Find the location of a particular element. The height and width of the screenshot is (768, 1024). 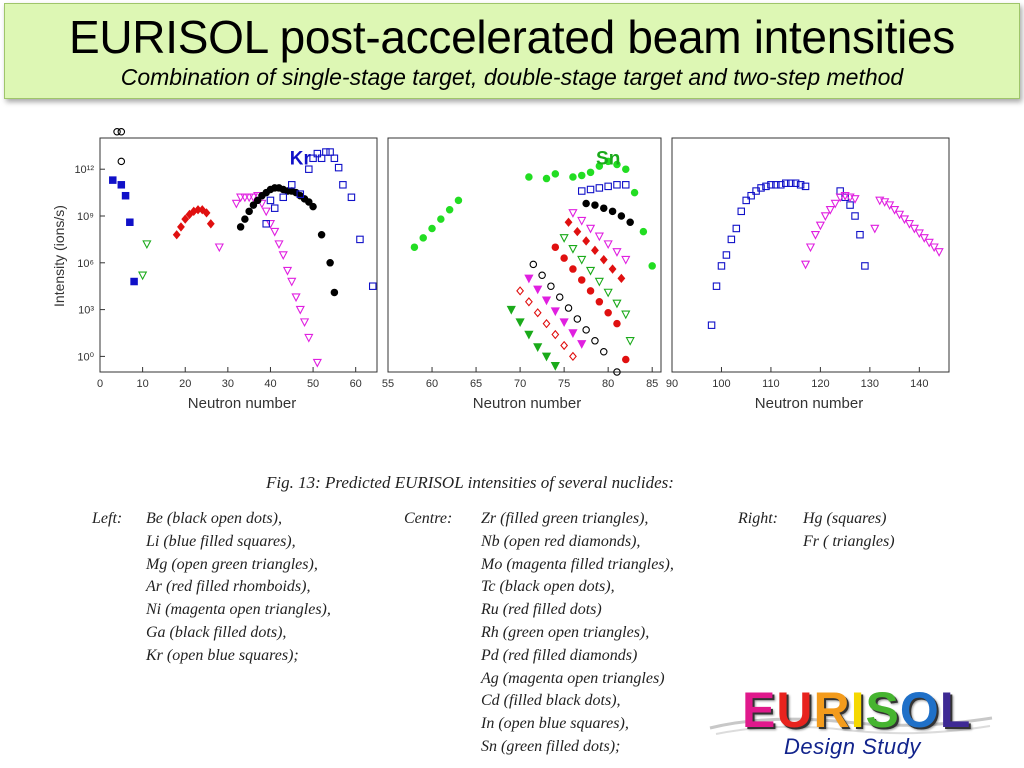

x-tick-label: 100 is located at coordinates (721, 384).